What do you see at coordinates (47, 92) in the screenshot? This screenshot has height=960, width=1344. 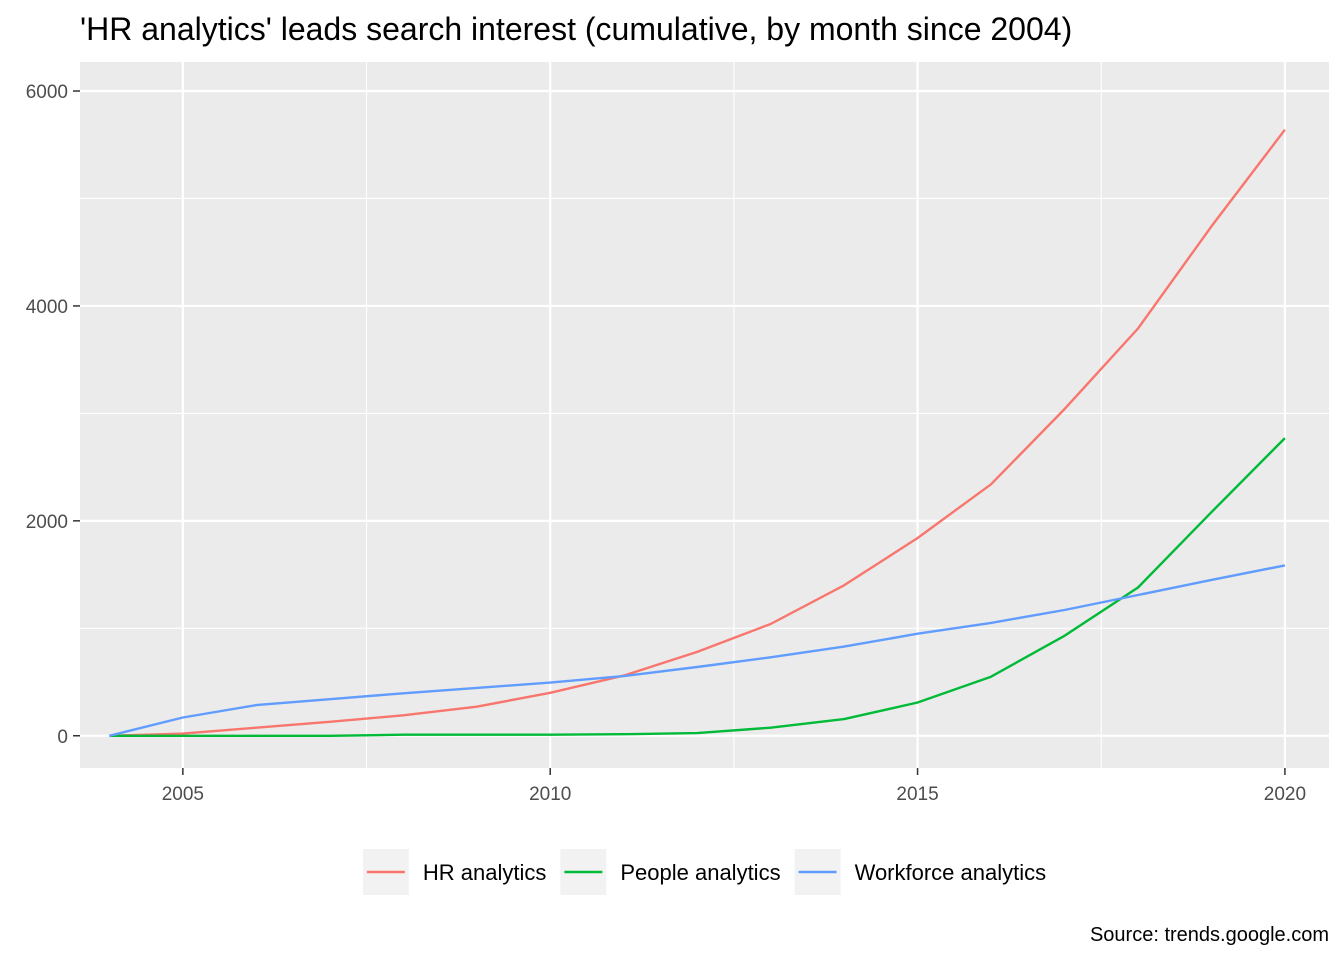 I see `y-tick-label: 6000` at bounding box center [47, 92].